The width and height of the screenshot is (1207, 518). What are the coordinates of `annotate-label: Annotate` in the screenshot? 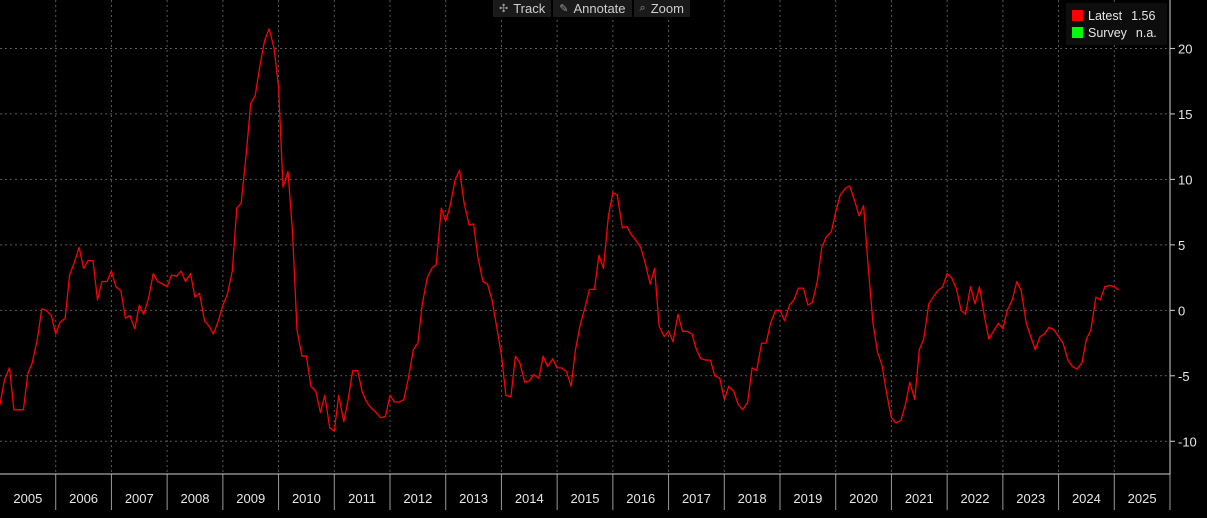 It's located at (599, 8).